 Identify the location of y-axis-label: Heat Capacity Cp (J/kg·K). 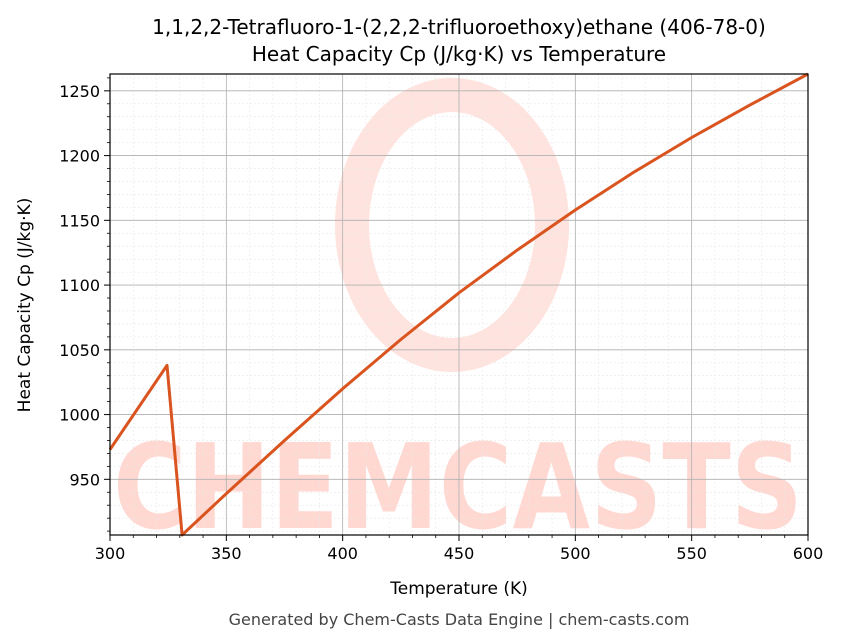
(25, 305).